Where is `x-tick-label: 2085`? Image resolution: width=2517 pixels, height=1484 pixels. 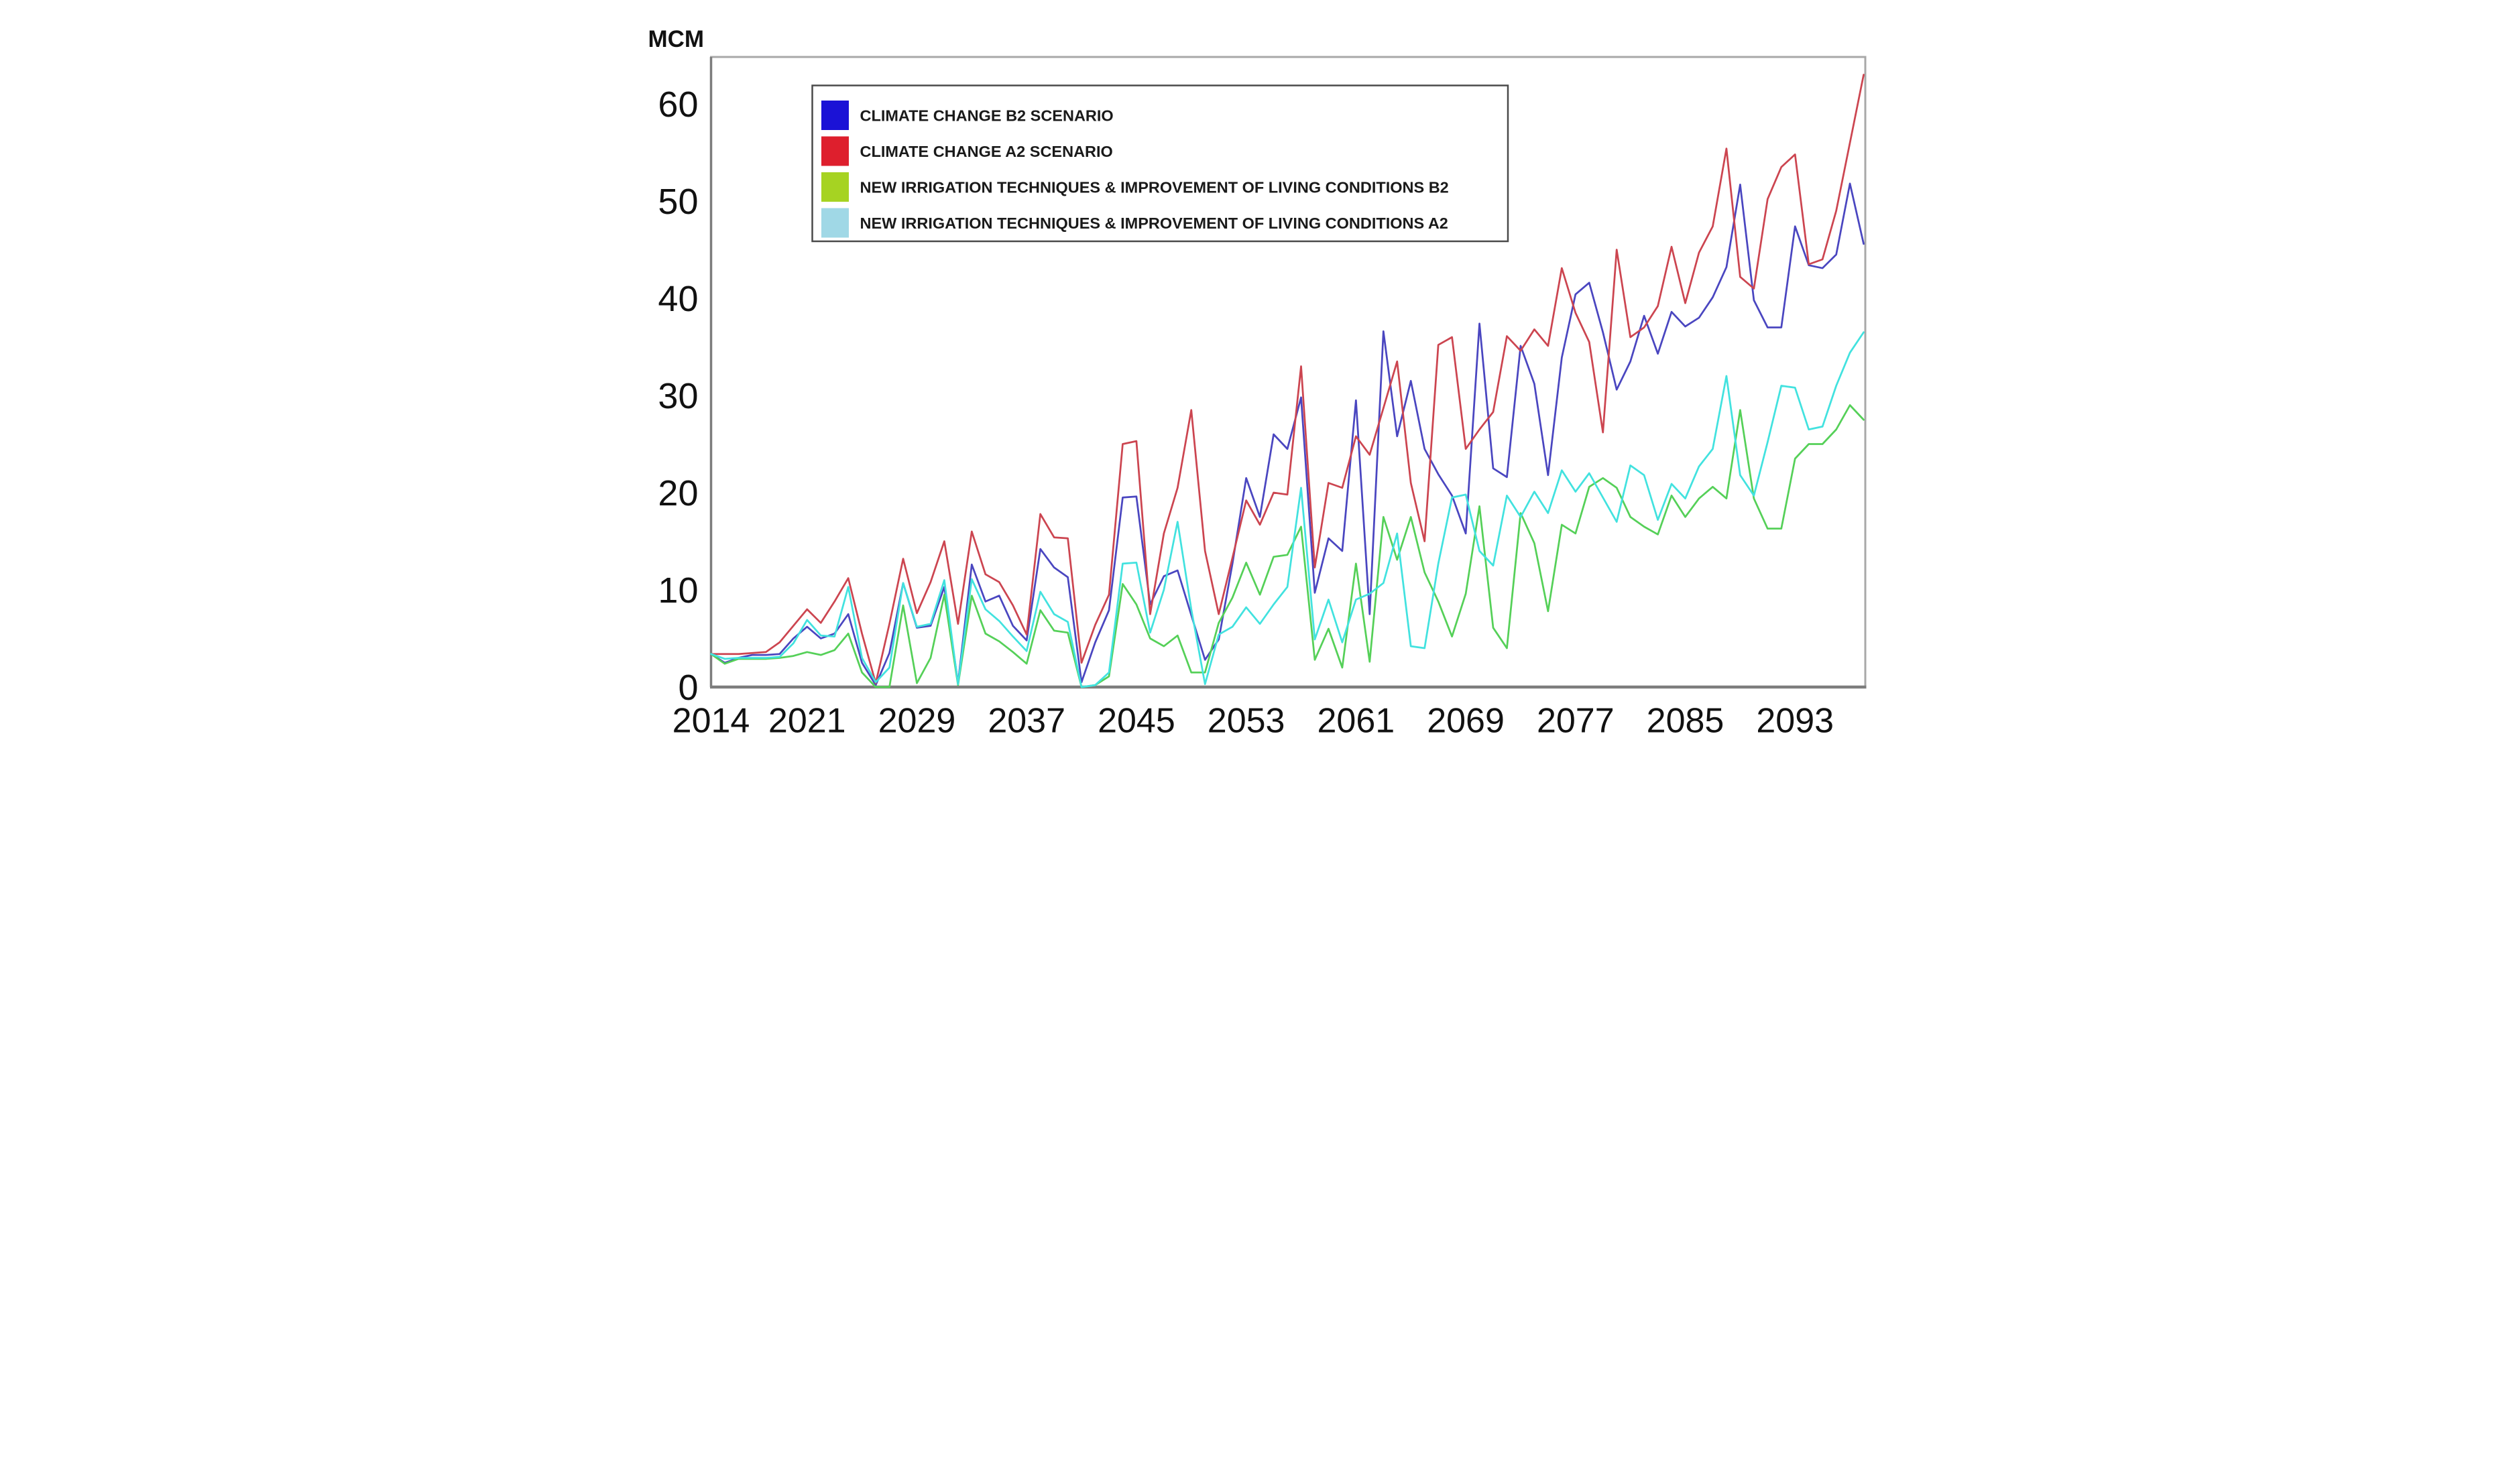 x-tick-label: 2085 is located at coordinates (1685, 721).